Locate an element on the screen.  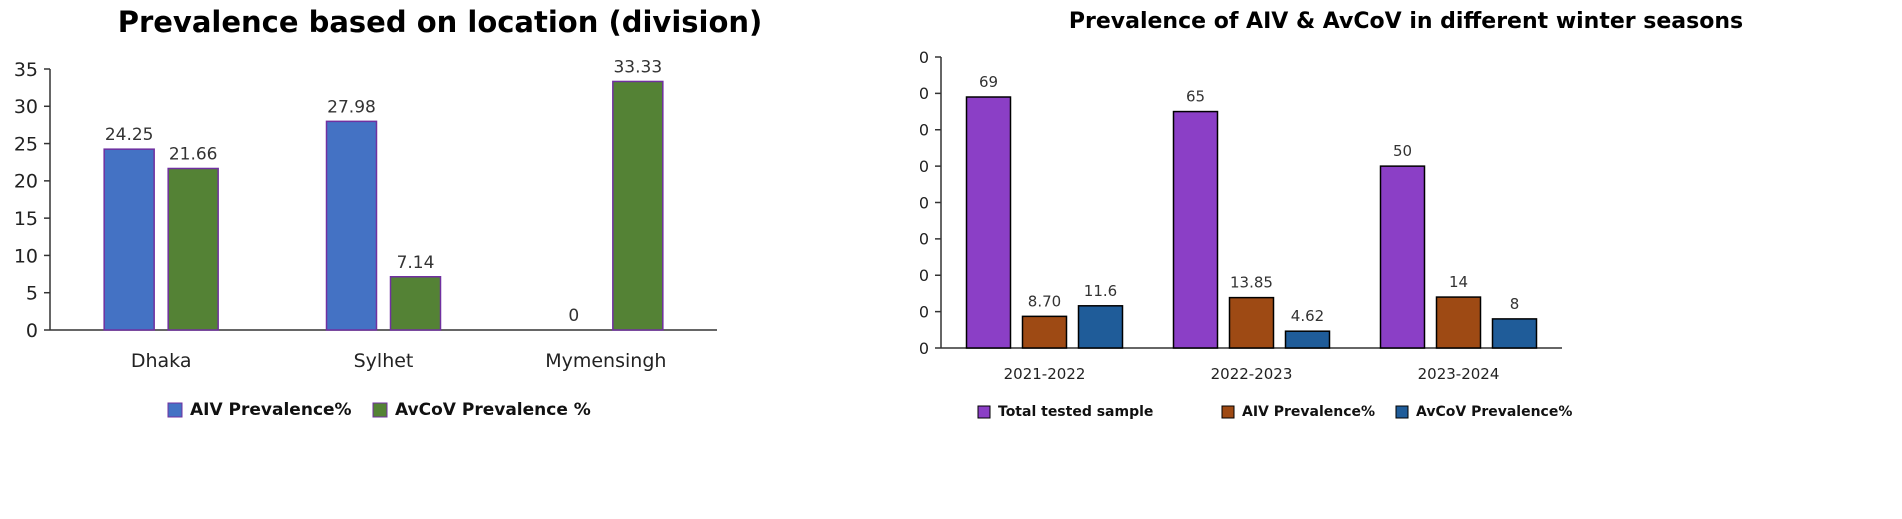
legend-label: AvCoV Prevalence% is located at coordinates (1494, 412).